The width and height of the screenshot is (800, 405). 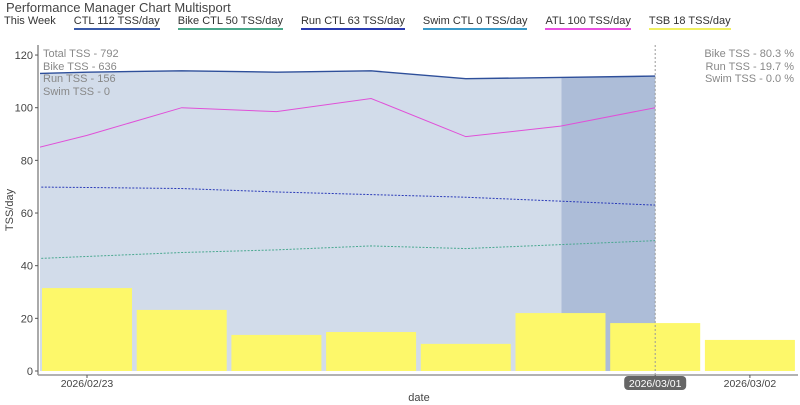 I want to click on annotation-line: Bike TSS - 636, so click(x=80, y=66).